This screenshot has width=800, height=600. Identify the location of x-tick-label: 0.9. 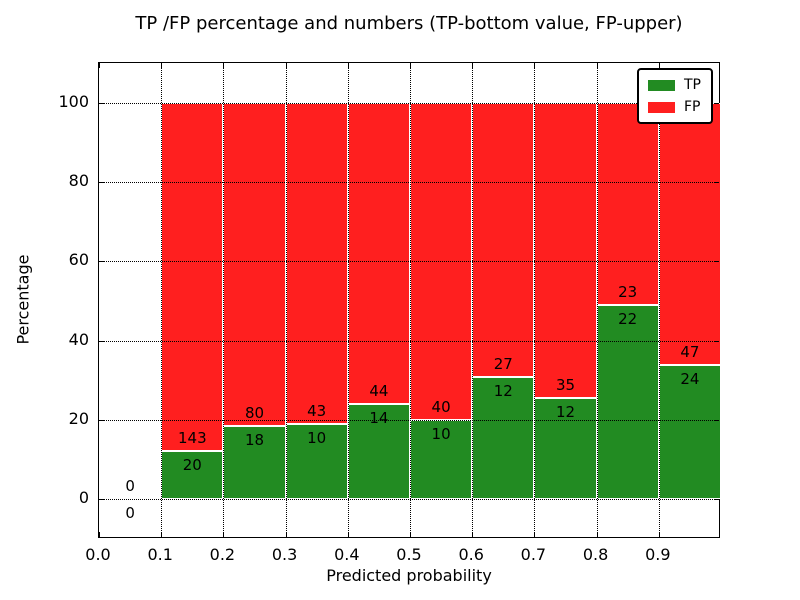
(658, 554).